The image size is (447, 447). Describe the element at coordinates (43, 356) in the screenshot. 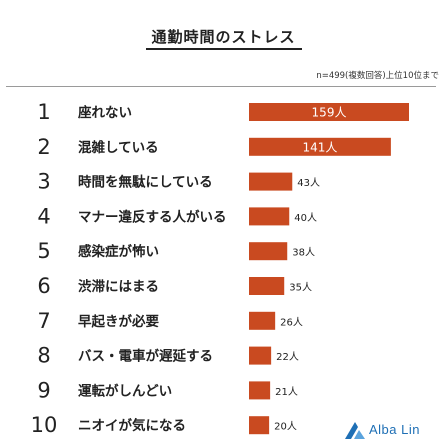

I see `rank-label: 8` at that location.